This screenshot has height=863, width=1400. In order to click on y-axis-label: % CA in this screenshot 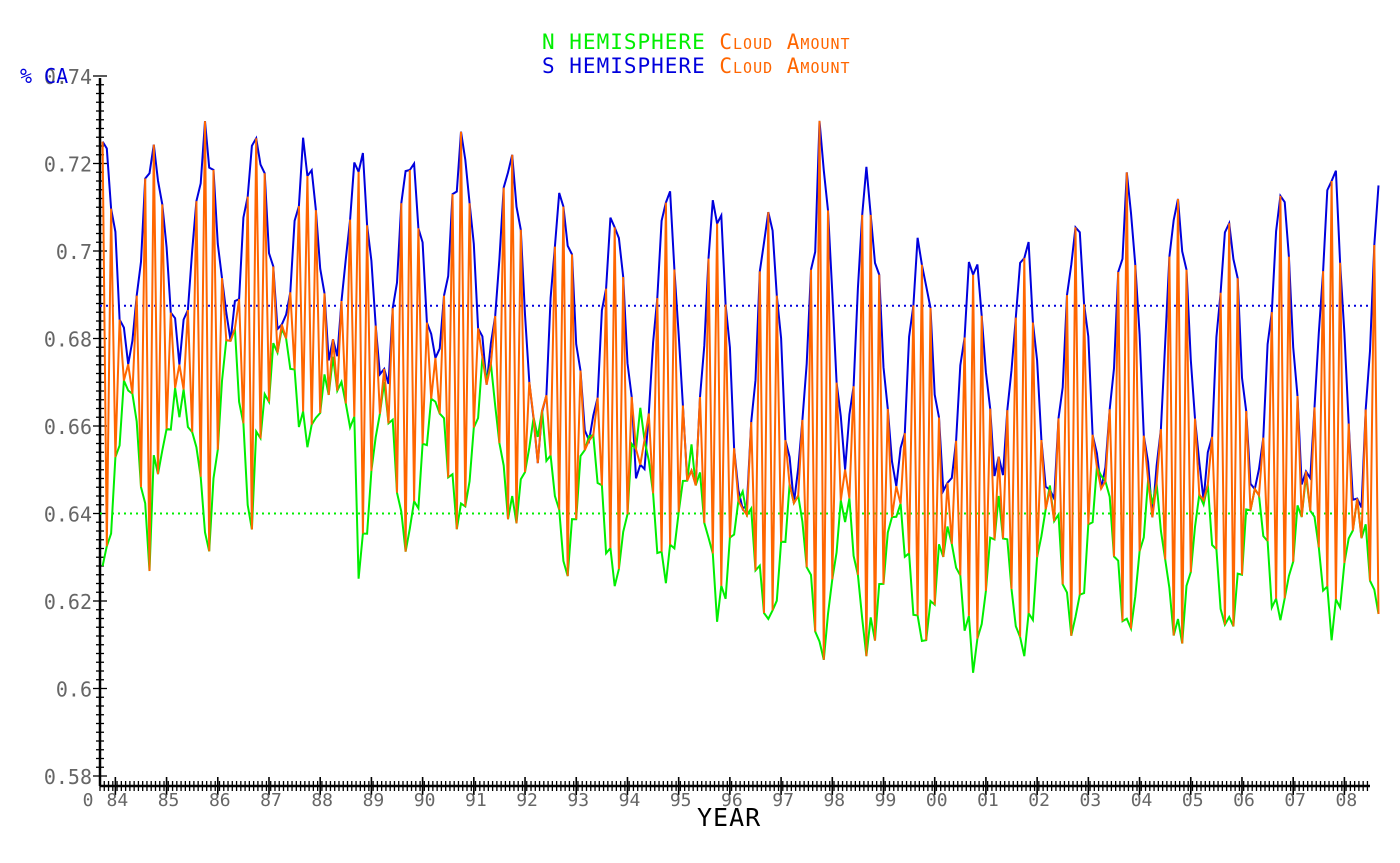, I will do `click(44, 76)`.